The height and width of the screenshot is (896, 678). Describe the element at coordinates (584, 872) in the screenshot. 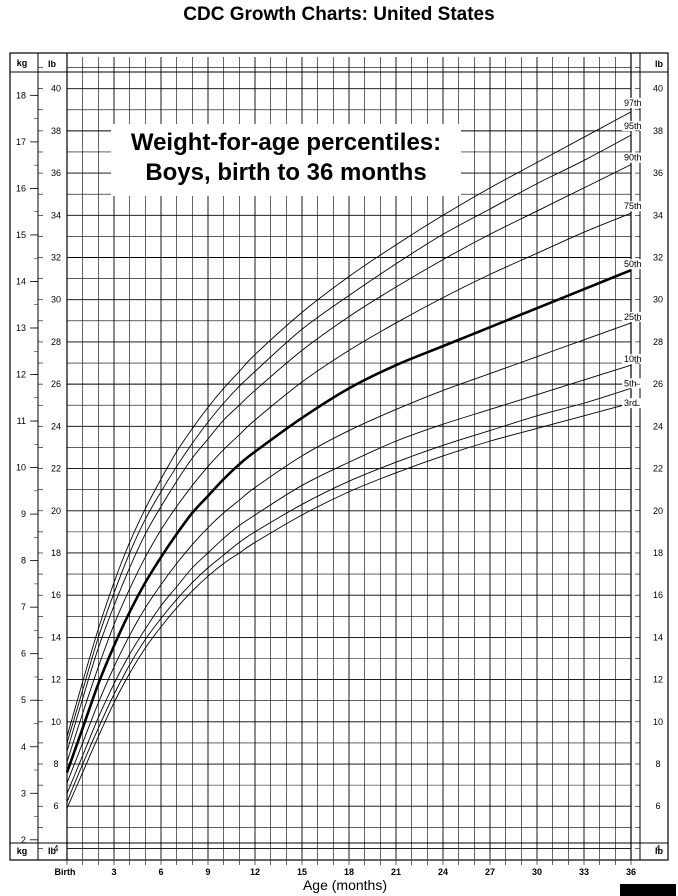

I see `x-tick-label: 33` at that location.